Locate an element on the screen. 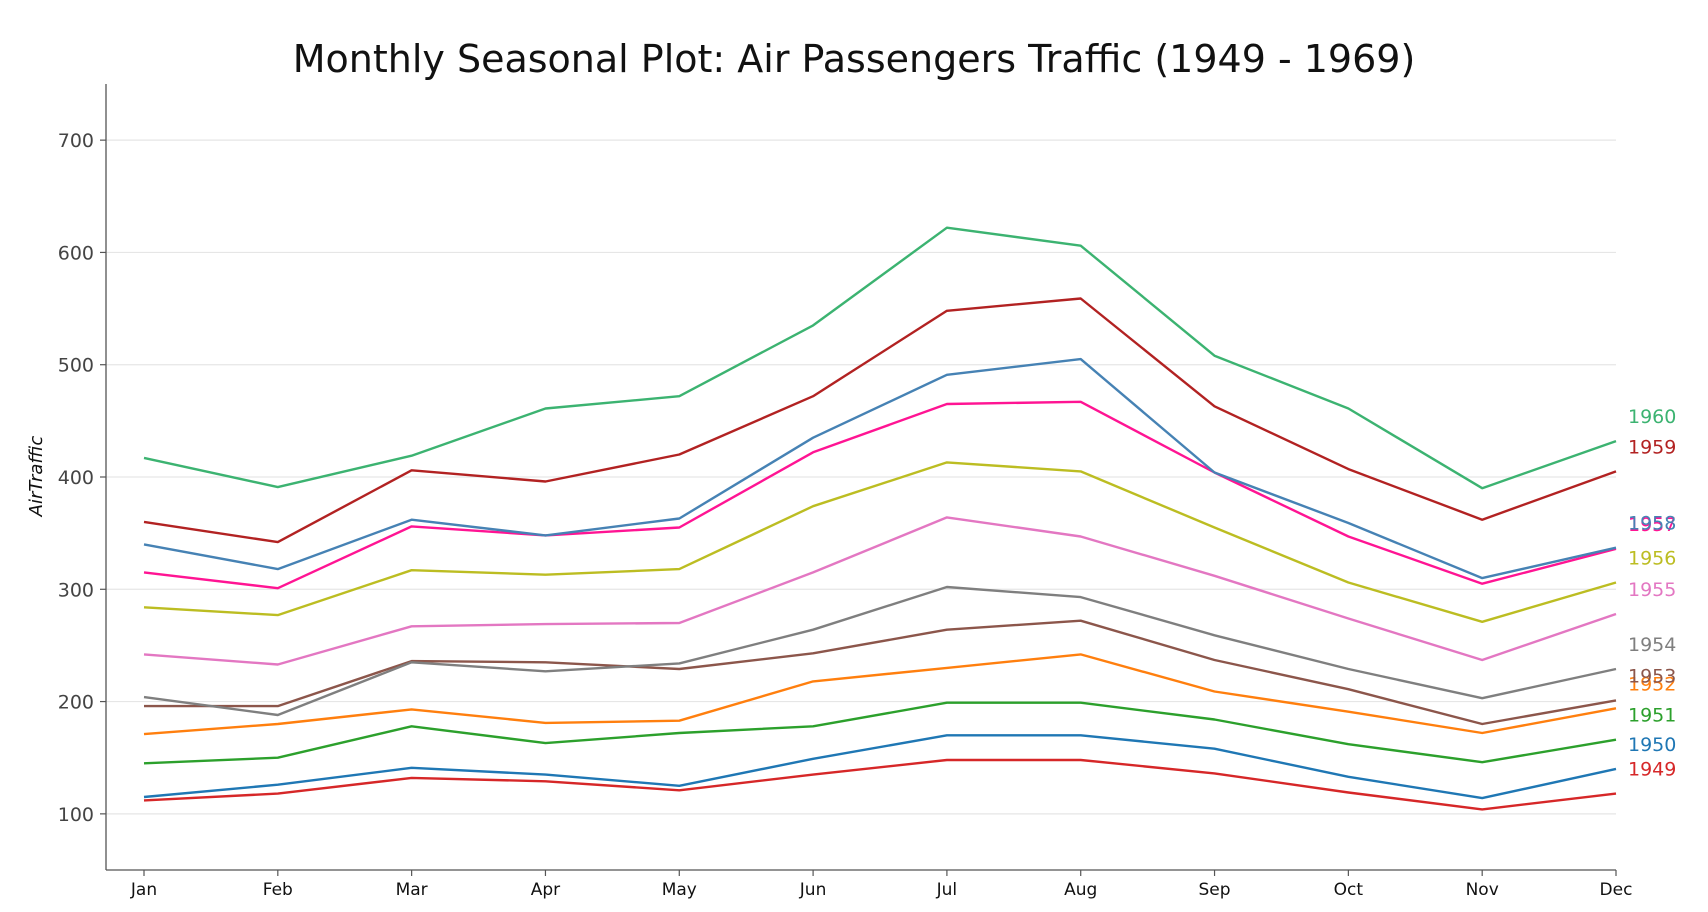 The width and height of the screenshot is (1708, 912). series-label-1958: 1958 is located at coordinates (1652, 524).